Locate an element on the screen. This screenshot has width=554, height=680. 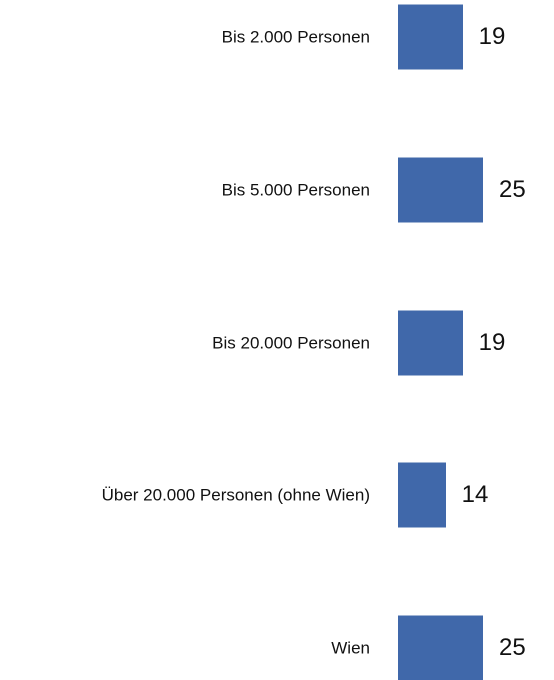
category-label-box: Bis 5.000 Personen is located at coordinates (190, 189).